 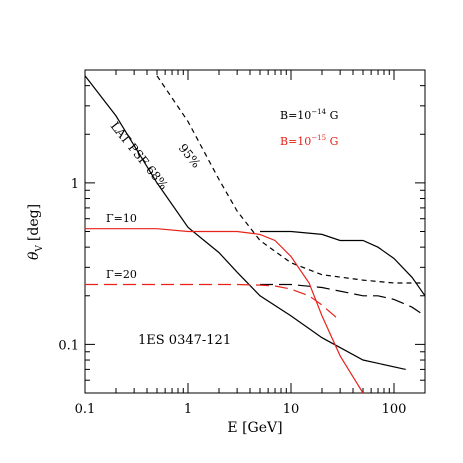 What do you see at coordinates (85, 409) in the screenshot?
I see `x-tick-label-0.1: 0.1` at bounding box center [85, 409].